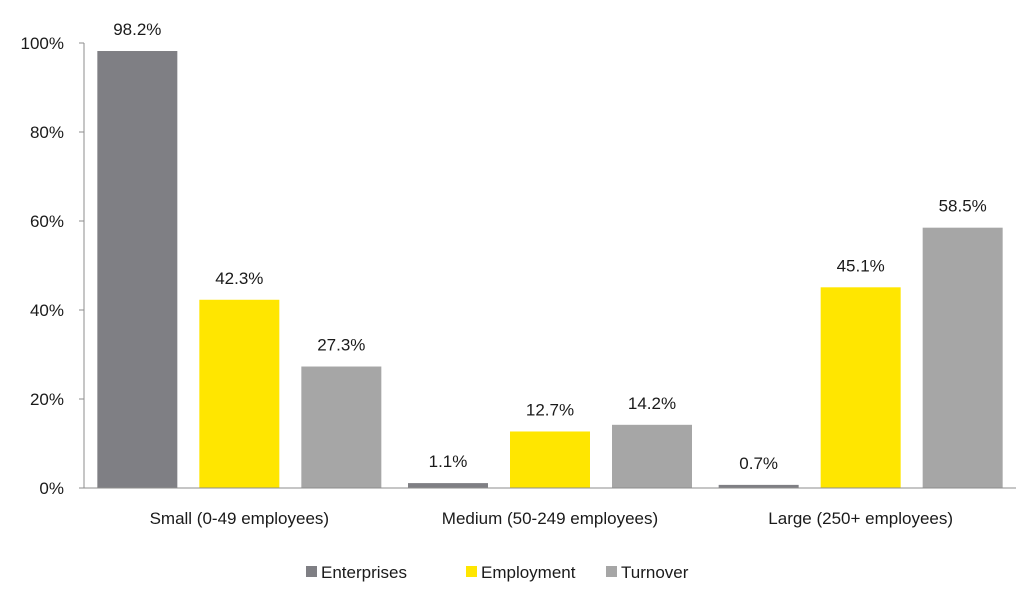 Image resolution: width=1016 pixels, height=590 pixels. What do you see at coordinates (448, 461) in the screenshot?
I see `data-label: 1.1%` at bounding box center [448, 461].